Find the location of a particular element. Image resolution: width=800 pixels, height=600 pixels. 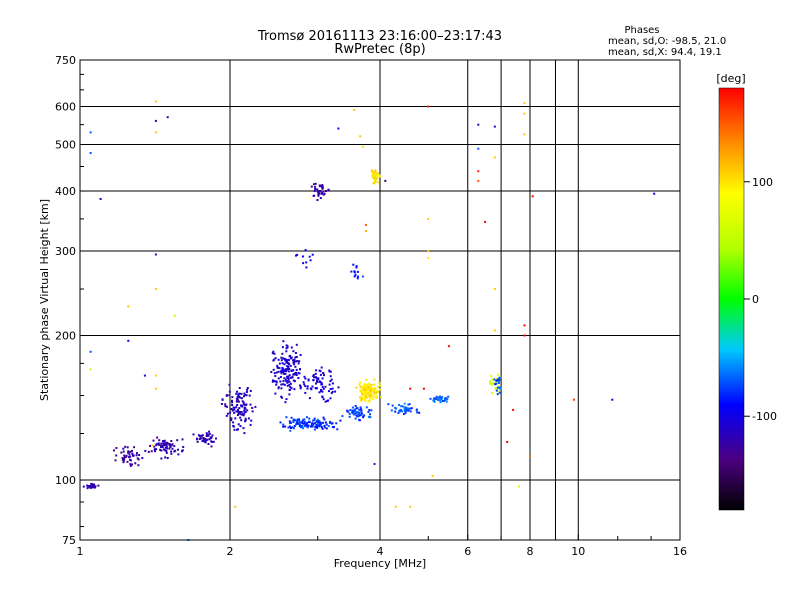

y-tick-label: 400 is located at coordinates (65, 191).